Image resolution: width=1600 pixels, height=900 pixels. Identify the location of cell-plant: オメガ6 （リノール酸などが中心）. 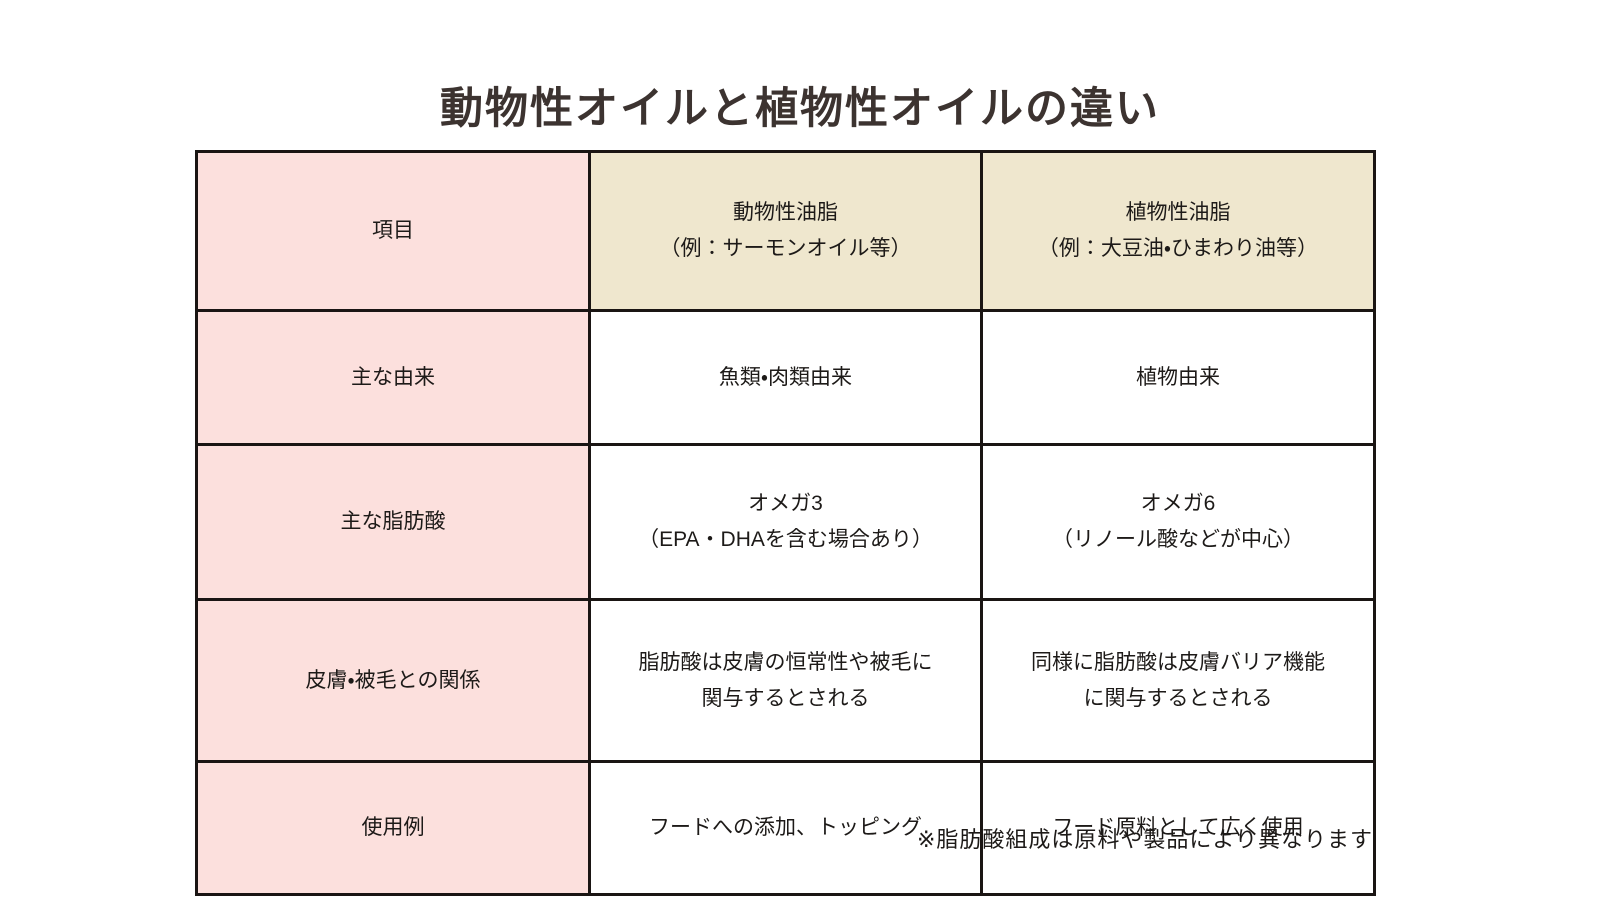
(1178, 522).